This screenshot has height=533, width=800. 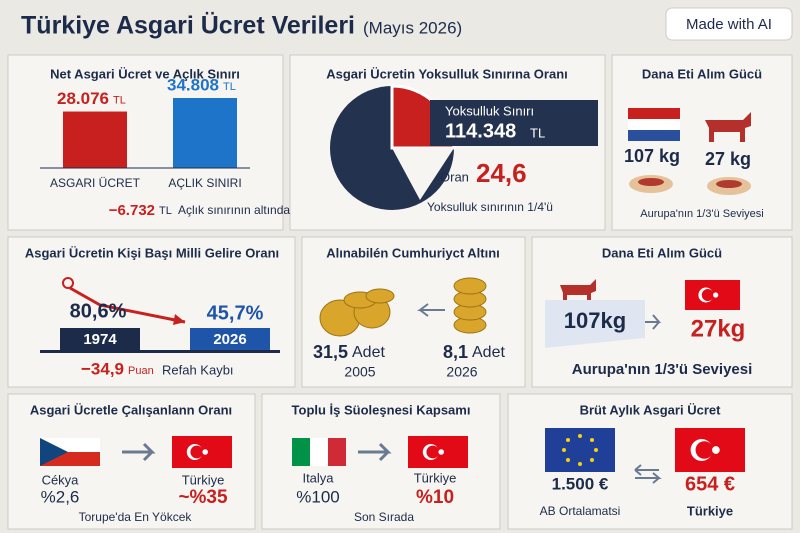 What do you see at coordinates (198, 369) in the screenshot?
I see `loss-note: Refah Kaybı` at bounding box center [198, 369].